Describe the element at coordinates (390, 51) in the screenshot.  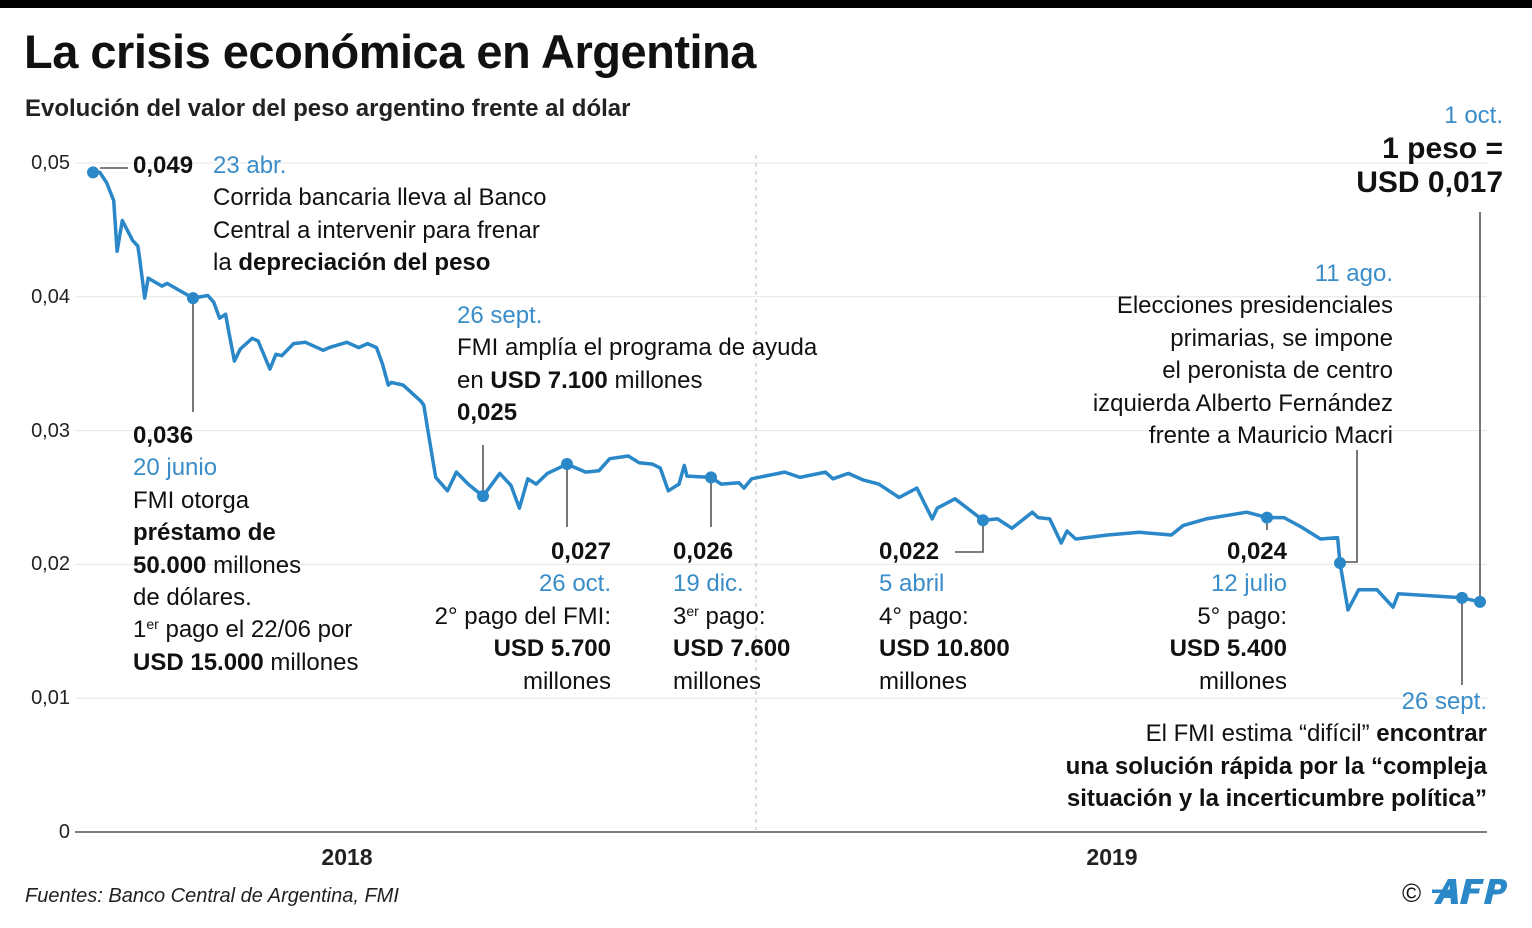
I see `chart-title: La crisis económica en Argentina` at that location.